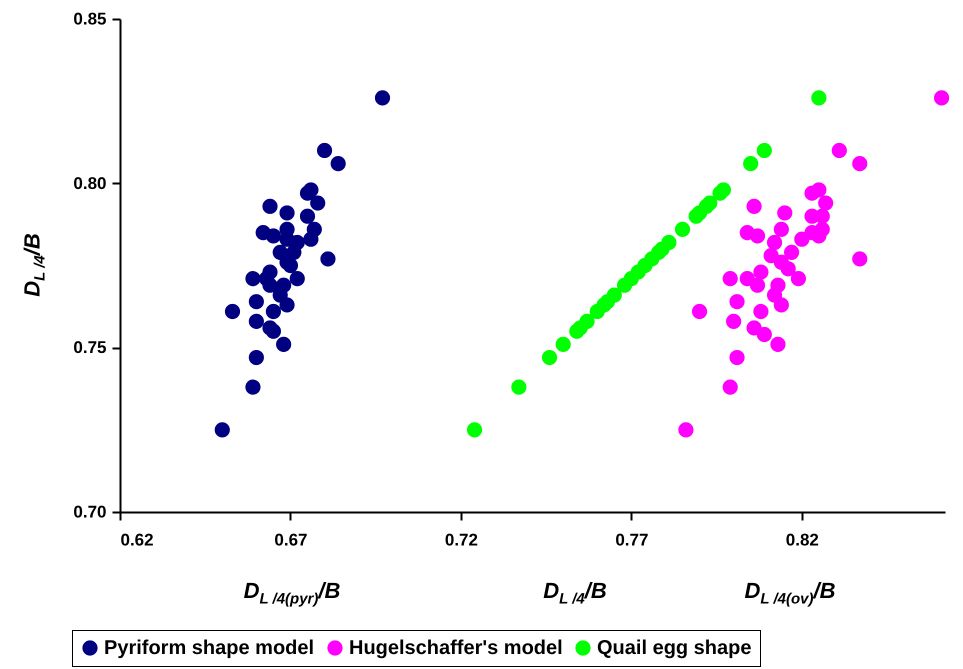 Image resolution: width=963 pixels, height=669 pixels. I want to click on x-tick-label: 0.67, so click(291, 540).